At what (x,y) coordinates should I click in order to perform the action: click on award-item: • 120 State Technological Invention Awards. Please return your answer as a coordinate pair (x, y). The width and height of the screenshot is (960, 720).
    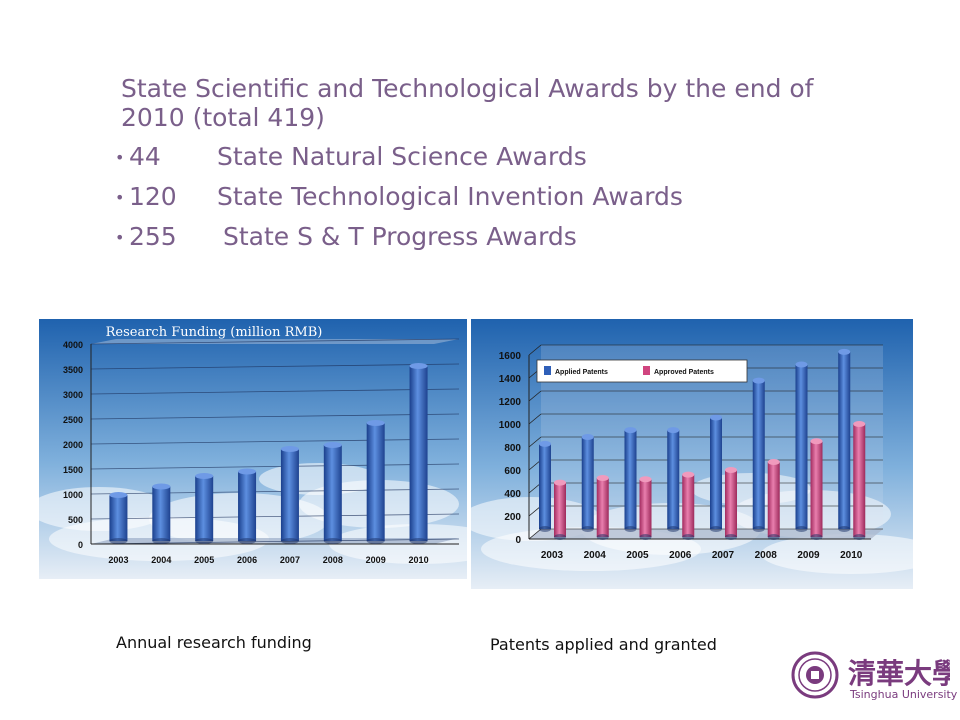
    Looking at the image, I should click on (488, 197).